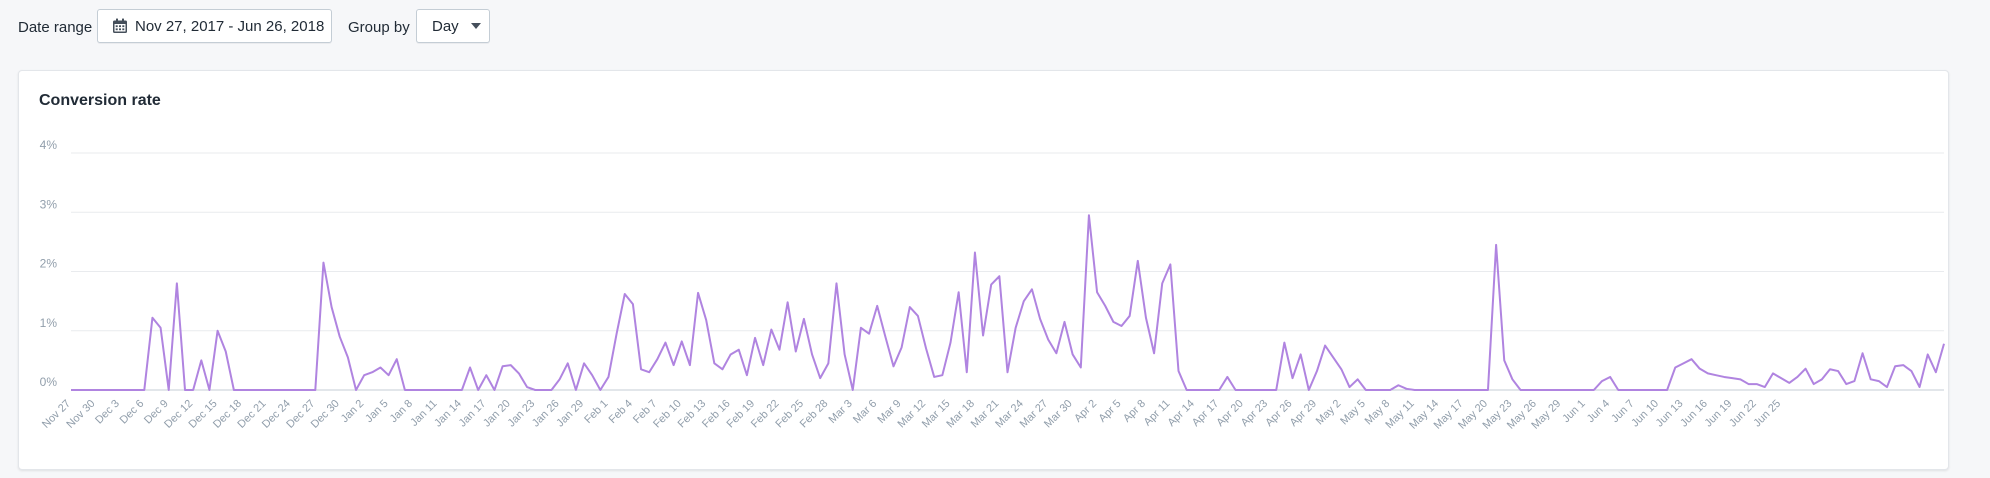  What do you see at coordinates (865, 412) in the screenshot?
I see `x-tick-label: Mar 6` at bounding box center [865, 412].